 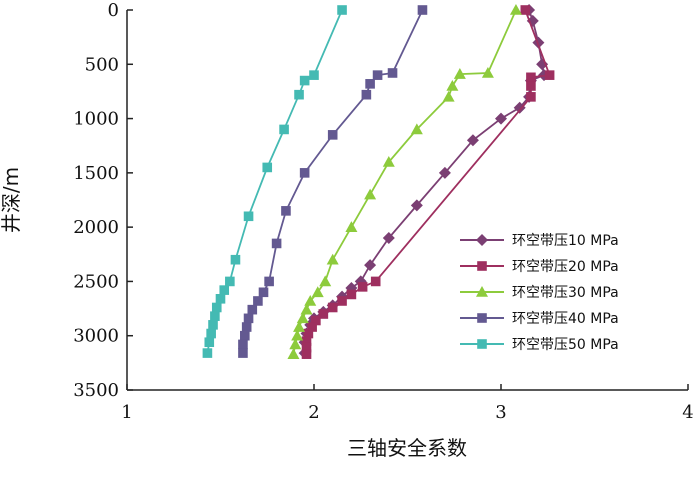 What do you see at coordinates (11, 200) in the screenshot?
I see `y-axis-title: 井深/m` at bounding box center [11, 200].